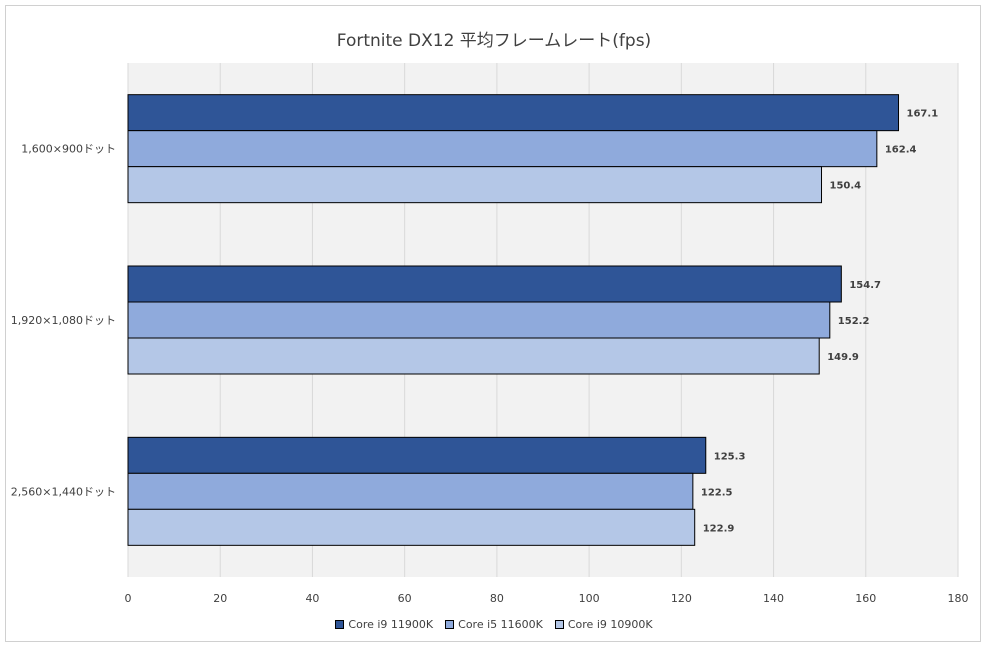 The image size is (987, 648). I want to click on data-label: 125.3, so click(730, 456).